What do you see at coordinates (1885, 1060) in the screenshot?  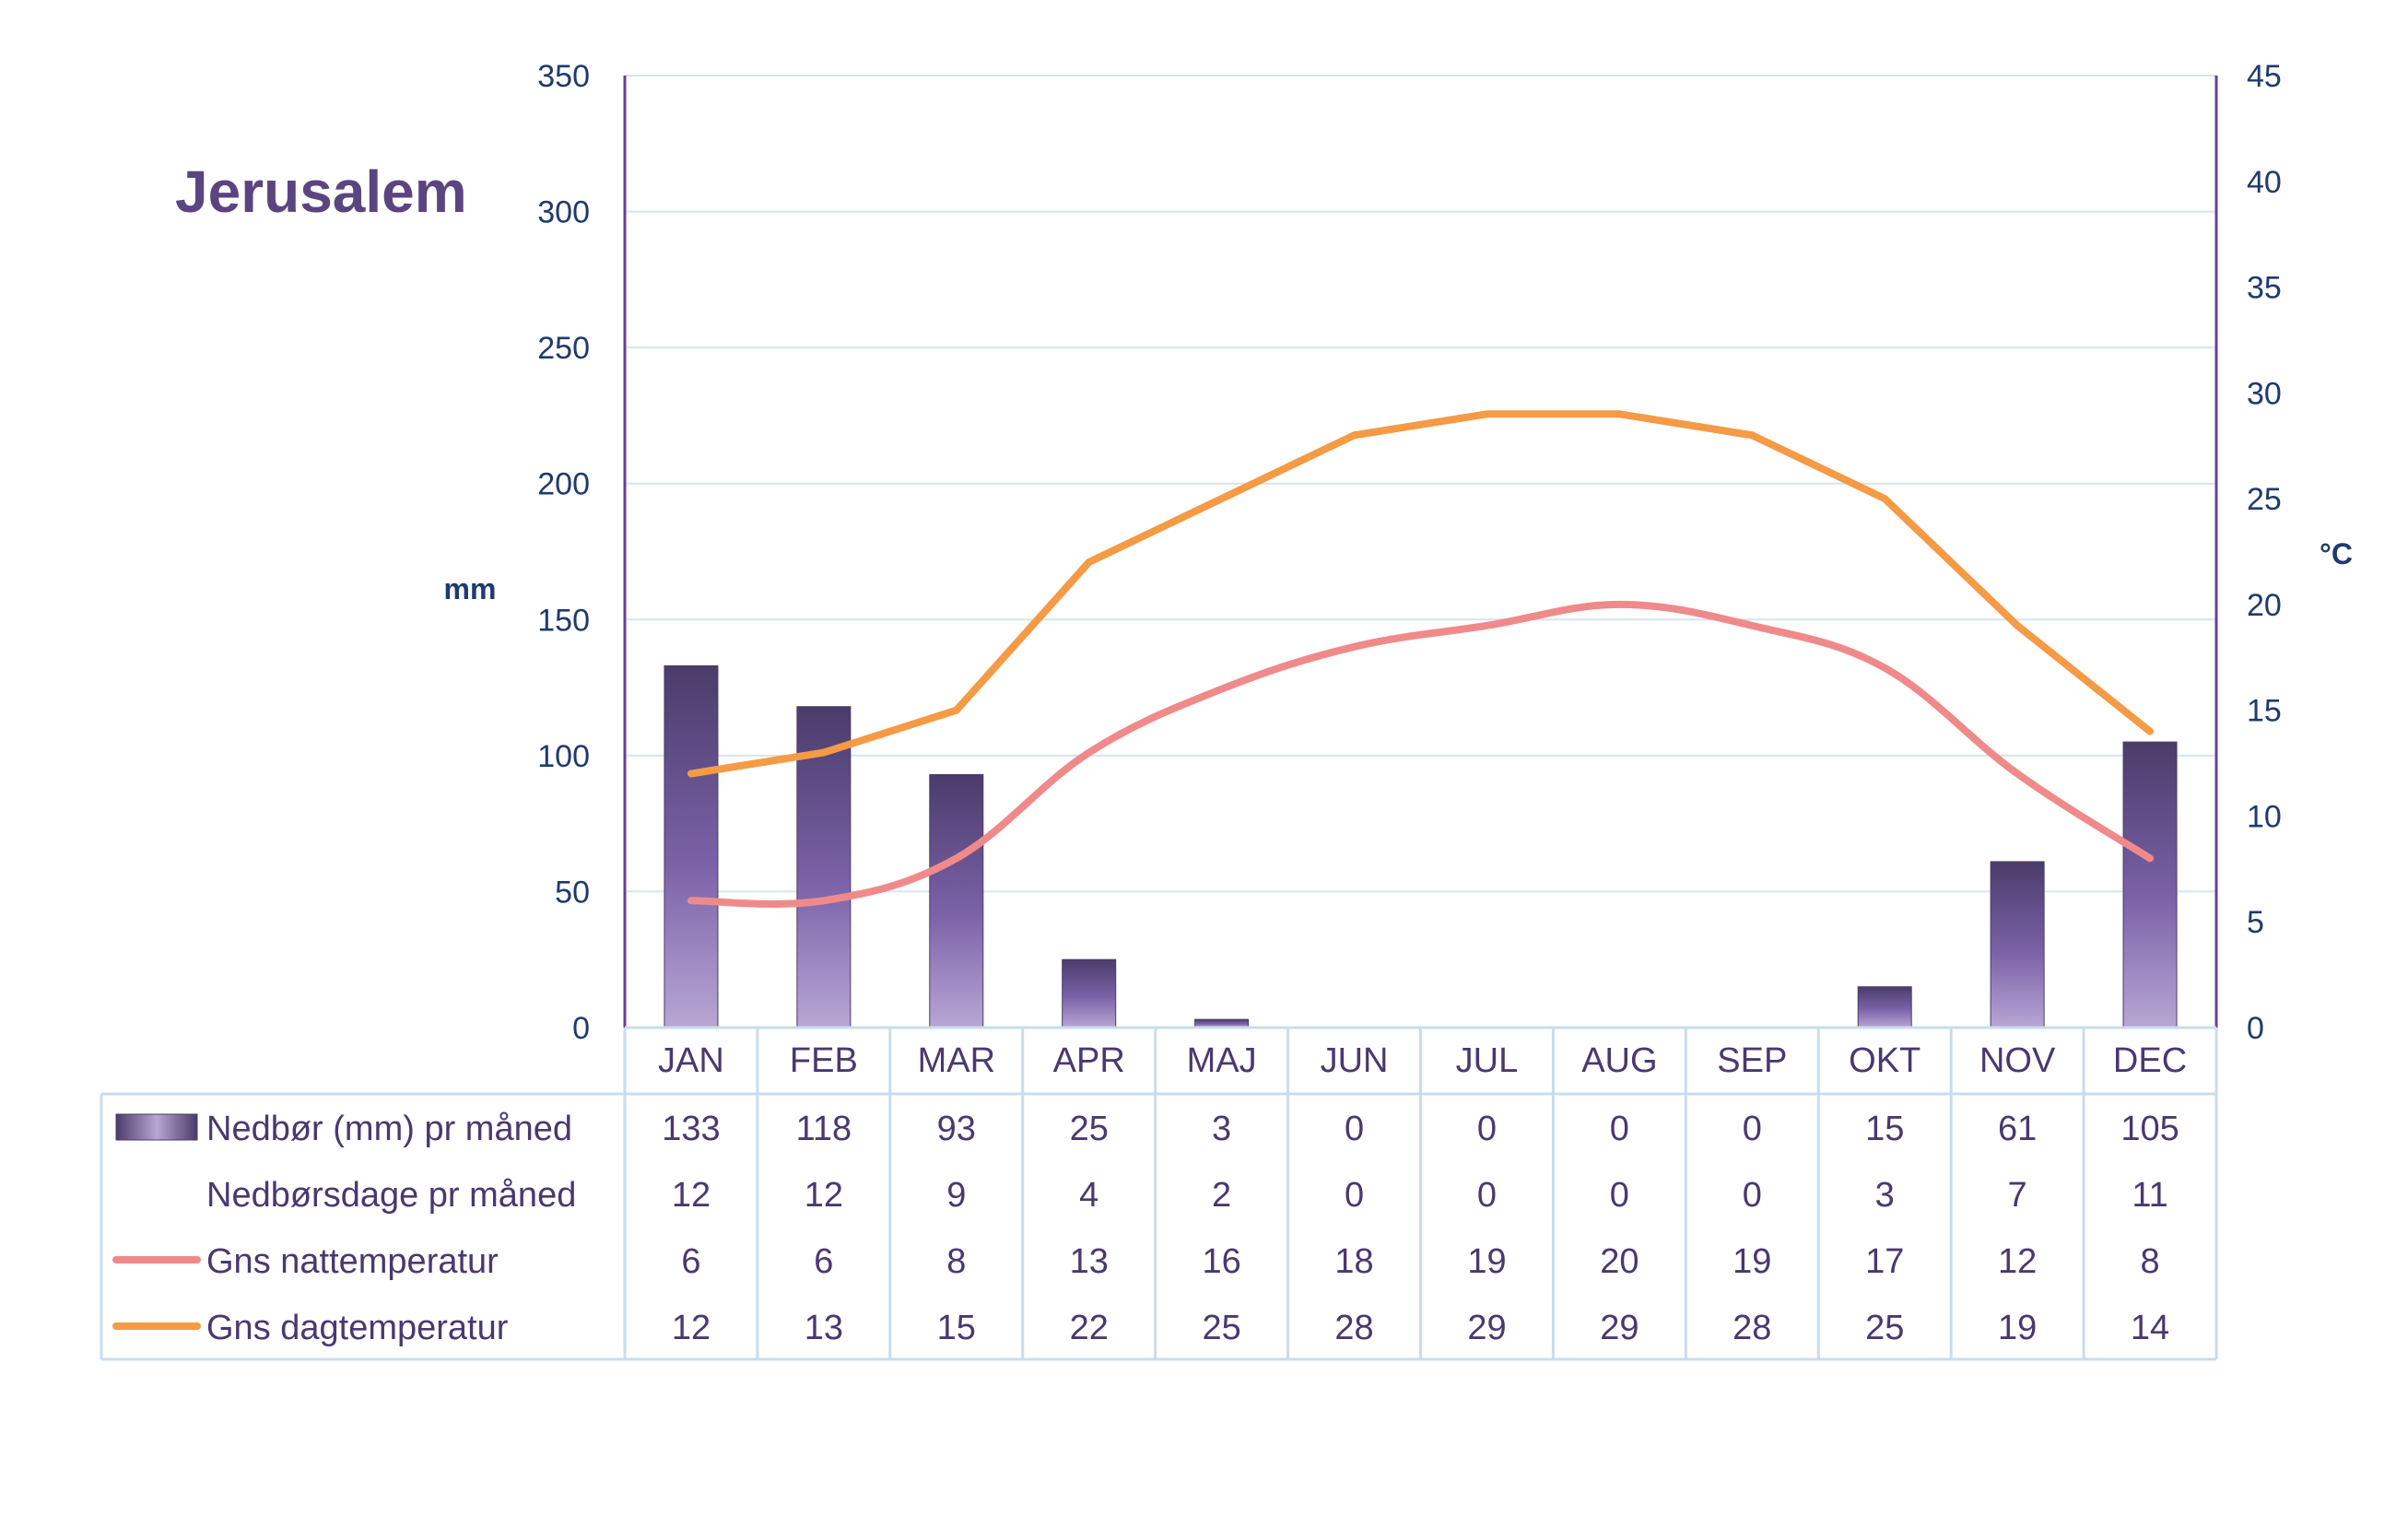 I see `category-label: OKT` at bounding box center [1885, 1060].